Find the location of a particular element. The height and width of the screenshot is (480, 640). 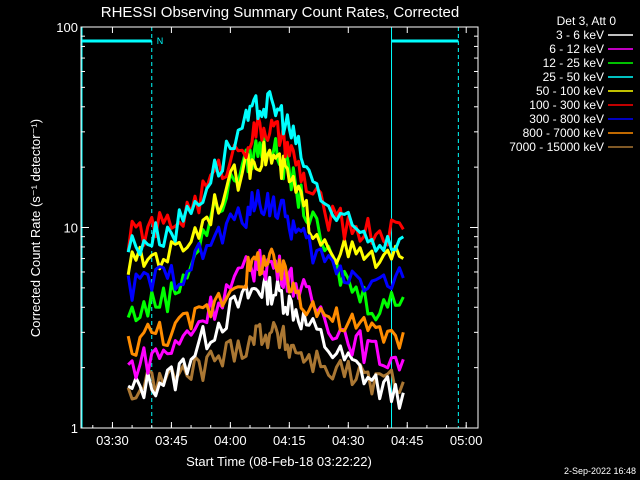

legend-label: 3 - 6 keV is located at coordinates (580, 35).